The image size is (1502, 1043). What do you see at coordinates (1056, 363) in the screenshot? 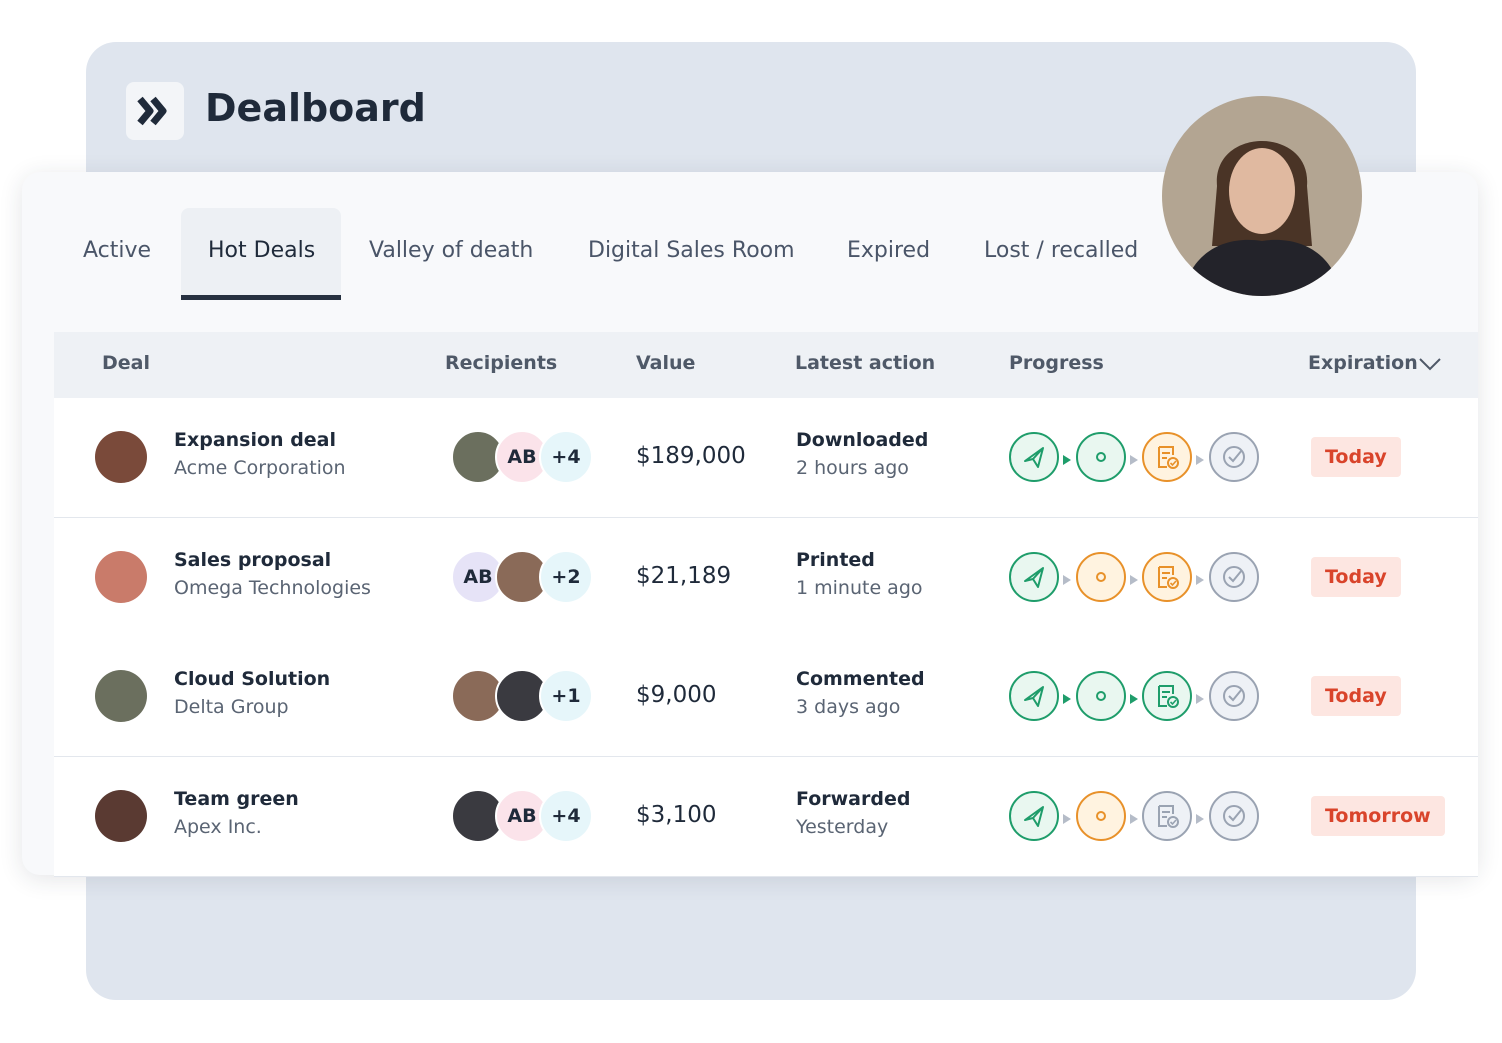
I see `column-header: Progress` at bounding box center [1056, 363].